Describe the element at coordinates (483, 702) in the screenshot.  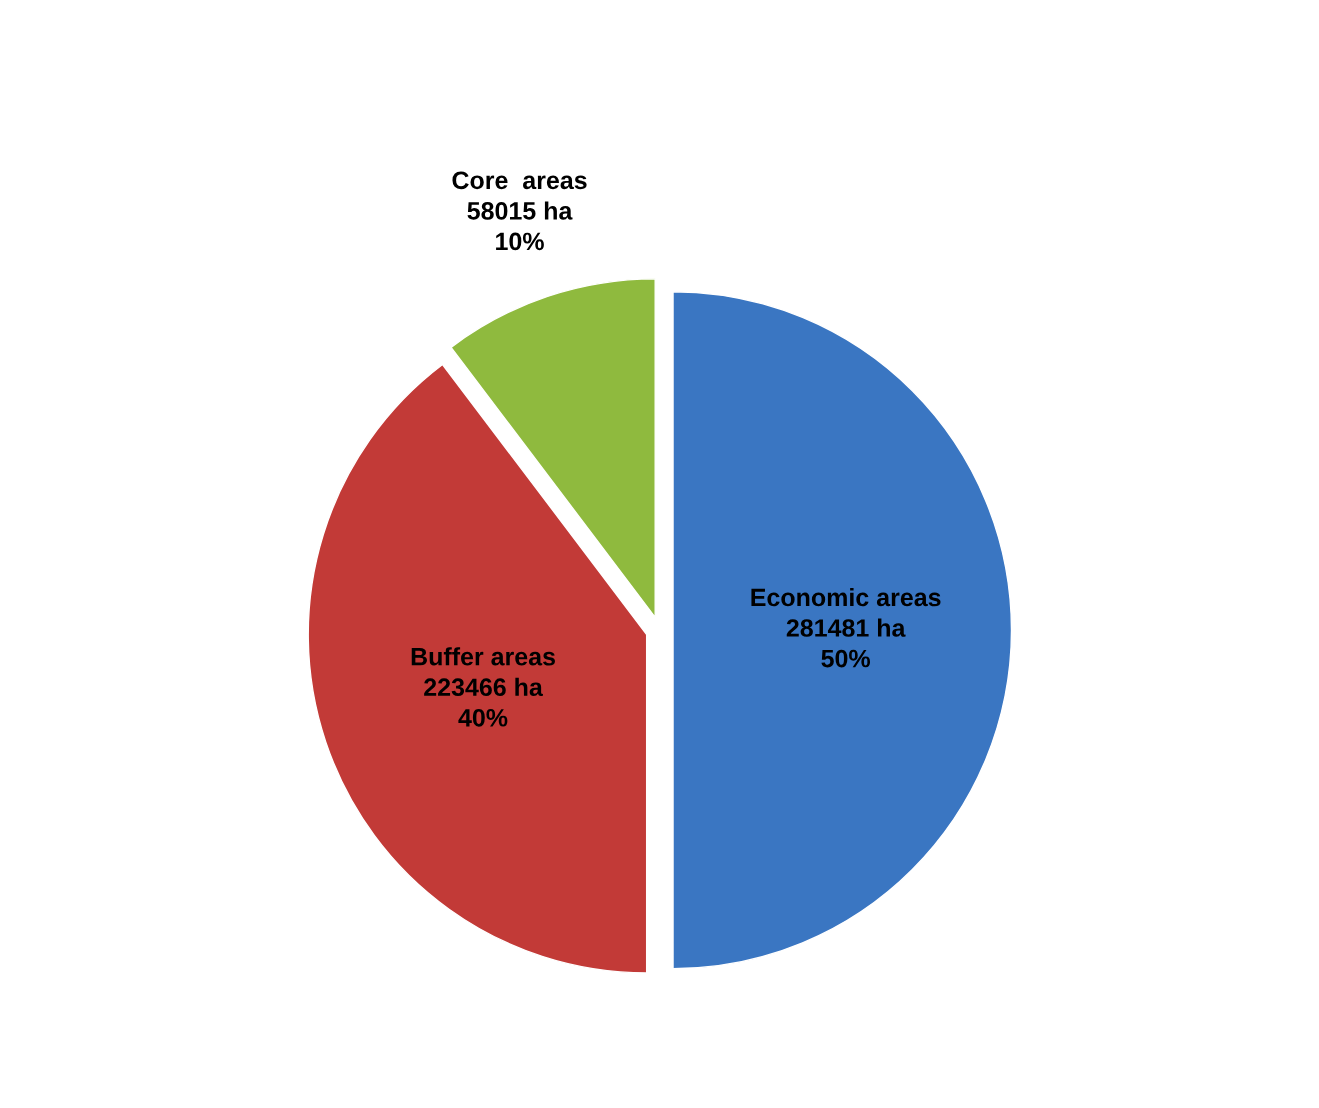
I see `data-label: 223466 ha 40%` at that location.